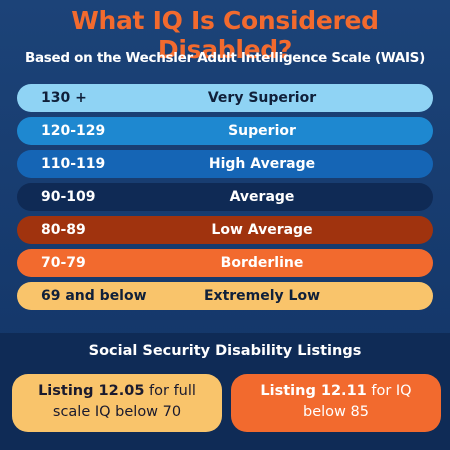  I want to click on iq-range: 69 and below, so click(94, 296).